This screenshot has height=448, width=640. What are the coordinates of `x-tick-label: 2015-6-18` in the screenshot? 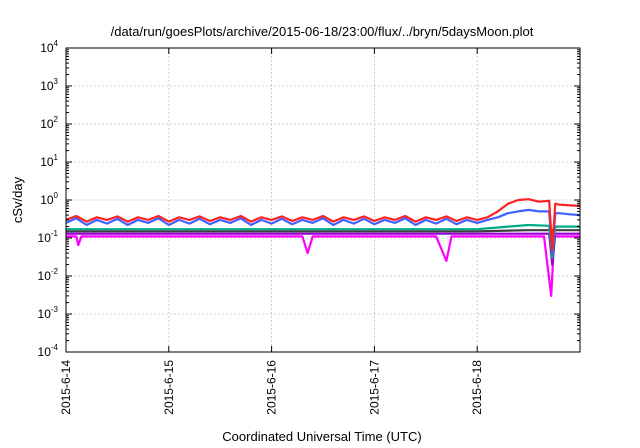 It's located at (477, 387).